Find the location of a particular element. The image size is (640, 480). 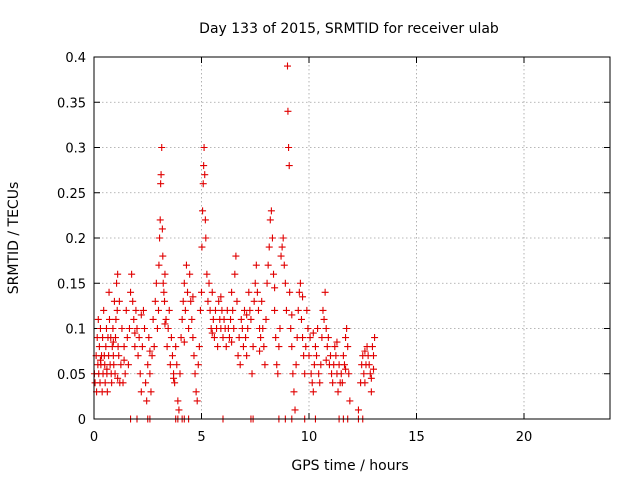

x-axis-label: GPS time / hours is located at coordinates (349, 466).